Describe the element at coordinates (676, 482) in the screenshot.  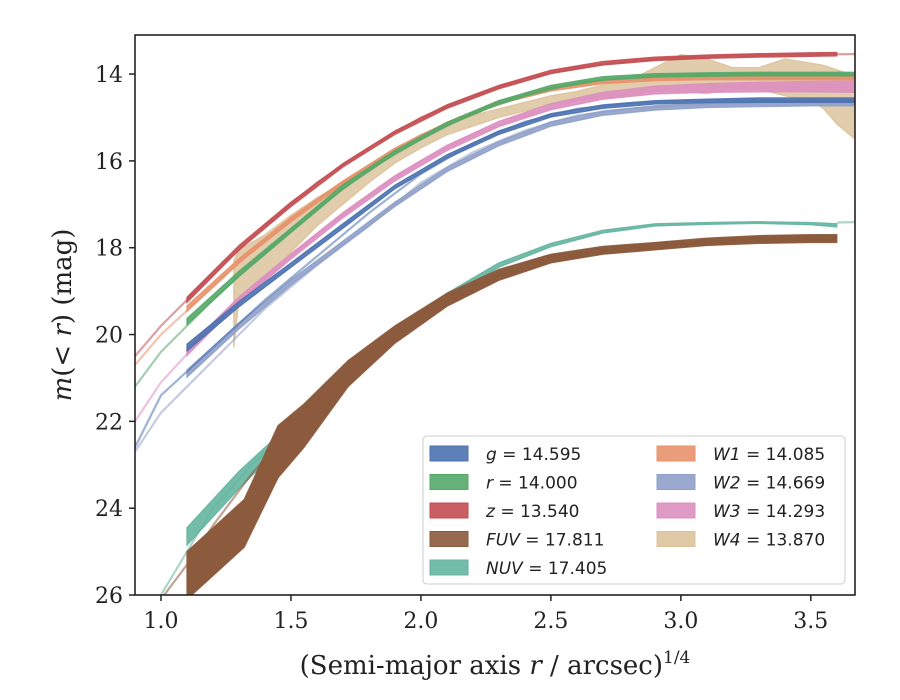
I see `legend-swatch-w2` at that location.